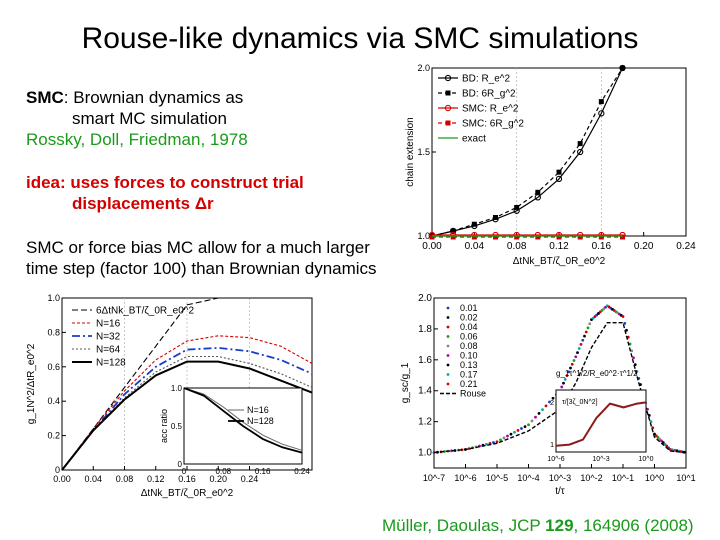 This screenshot has width=720, height=540. What do you see at coordinates (559, 246) in the screenshot?
I see `x-tick-label: 0.12` at bounding box center [559, 246].